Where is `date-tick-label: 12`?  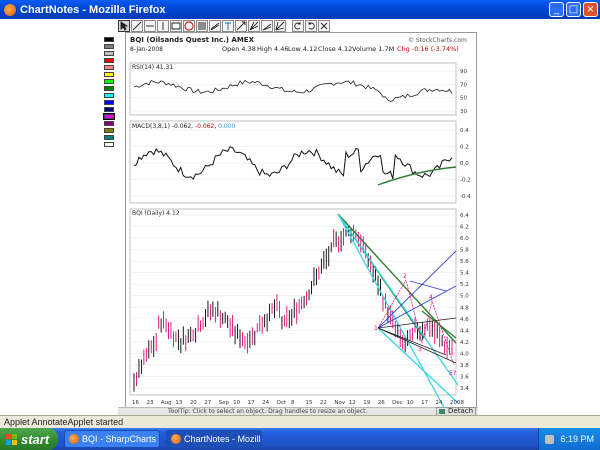
date-tick-label: 12 is located at coordinates (352, 403).